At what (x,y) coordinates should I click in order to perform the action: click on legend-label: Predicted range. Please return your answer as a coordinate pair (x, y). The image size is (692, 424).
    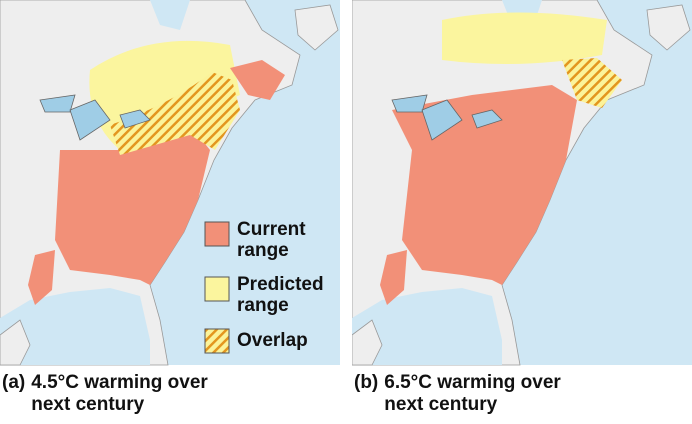
    Looking at the image, I should click on (280, 295).